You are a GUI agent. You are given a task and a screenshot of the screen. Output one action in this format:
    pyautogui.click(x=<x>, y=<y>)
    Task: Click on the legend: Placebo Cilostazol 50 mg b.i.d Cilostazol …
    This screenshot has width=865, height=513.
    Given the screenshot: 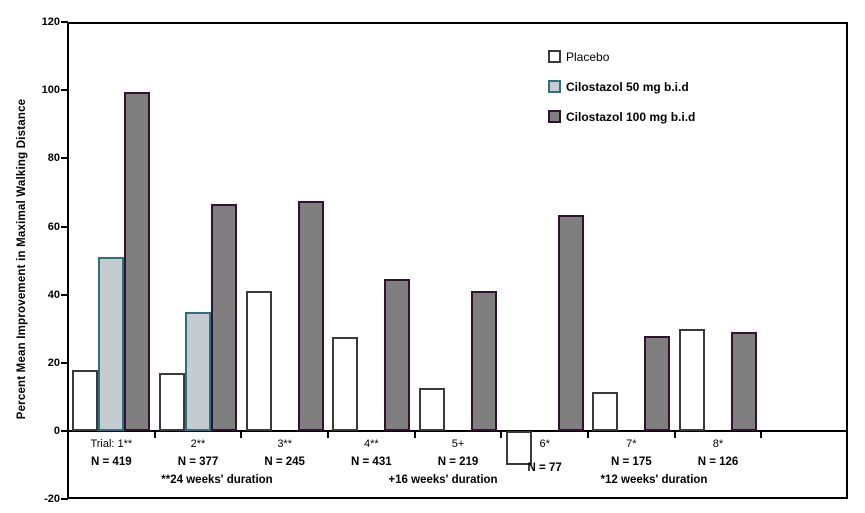 What is the action you would take?
    pyautogui.click(x=621, y=95)
    